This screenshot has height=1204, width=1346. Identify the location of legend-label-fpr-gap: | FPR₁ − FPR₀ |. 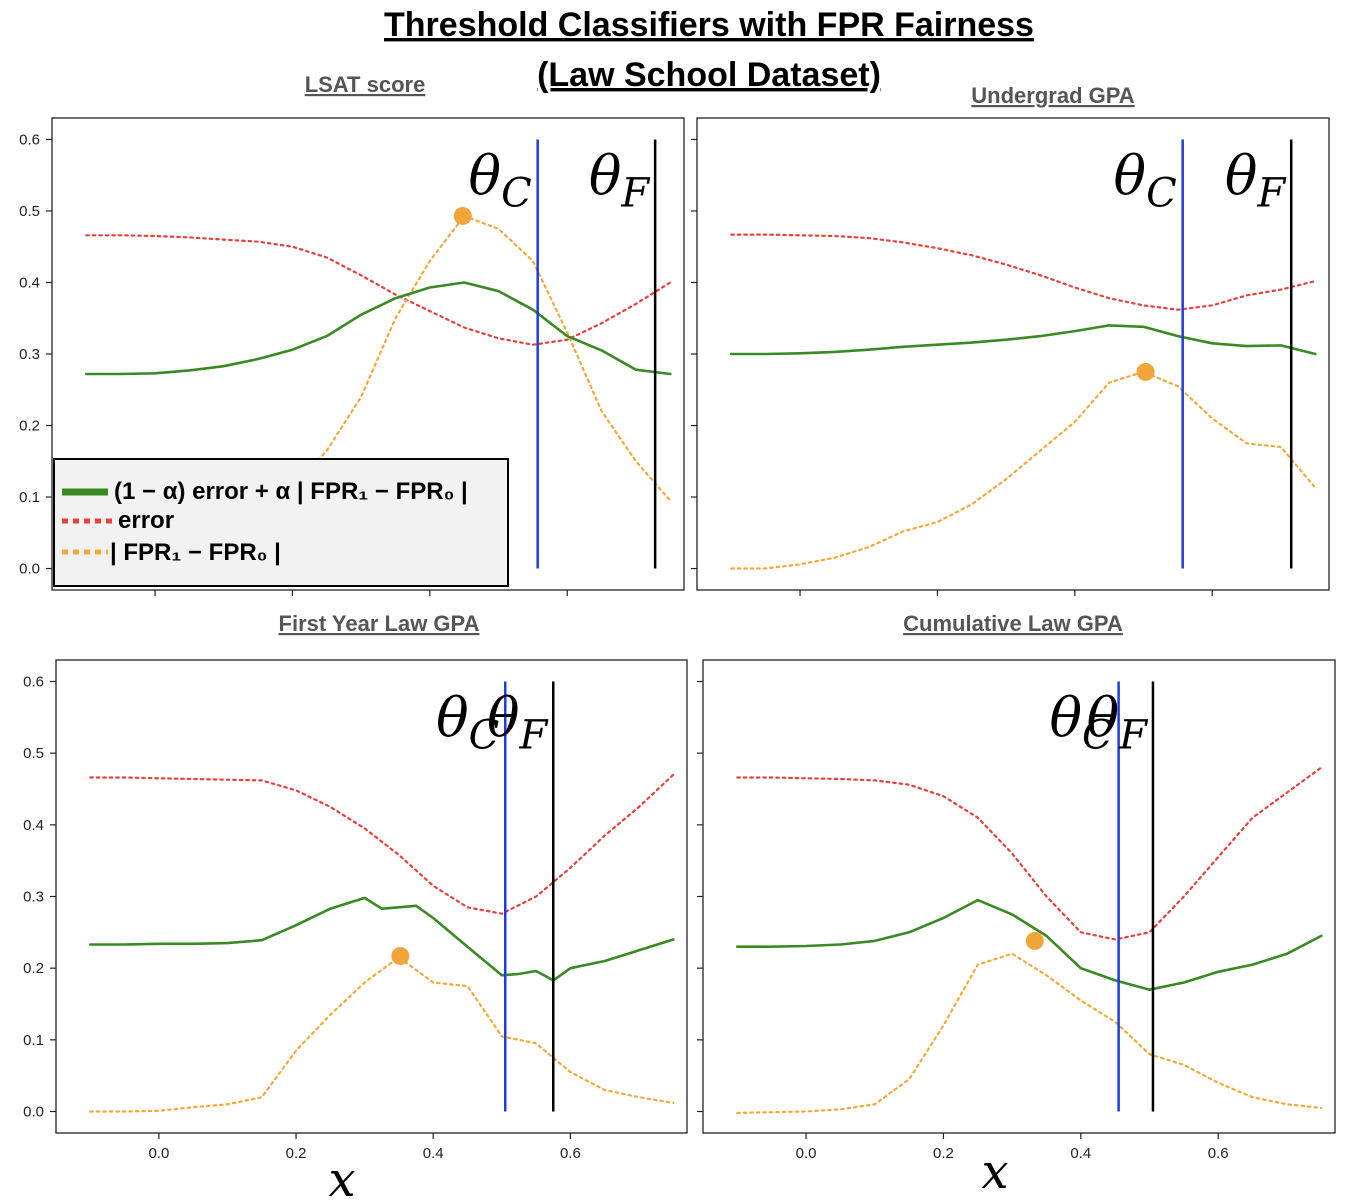
(195, 552).